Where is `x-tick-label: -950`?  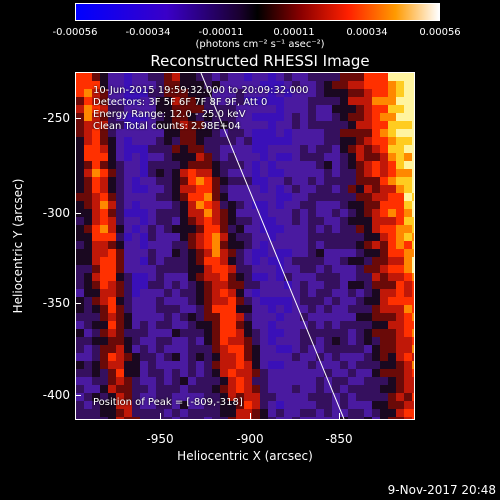
x-tick-label: -950 is located at coordinates (160, 439).